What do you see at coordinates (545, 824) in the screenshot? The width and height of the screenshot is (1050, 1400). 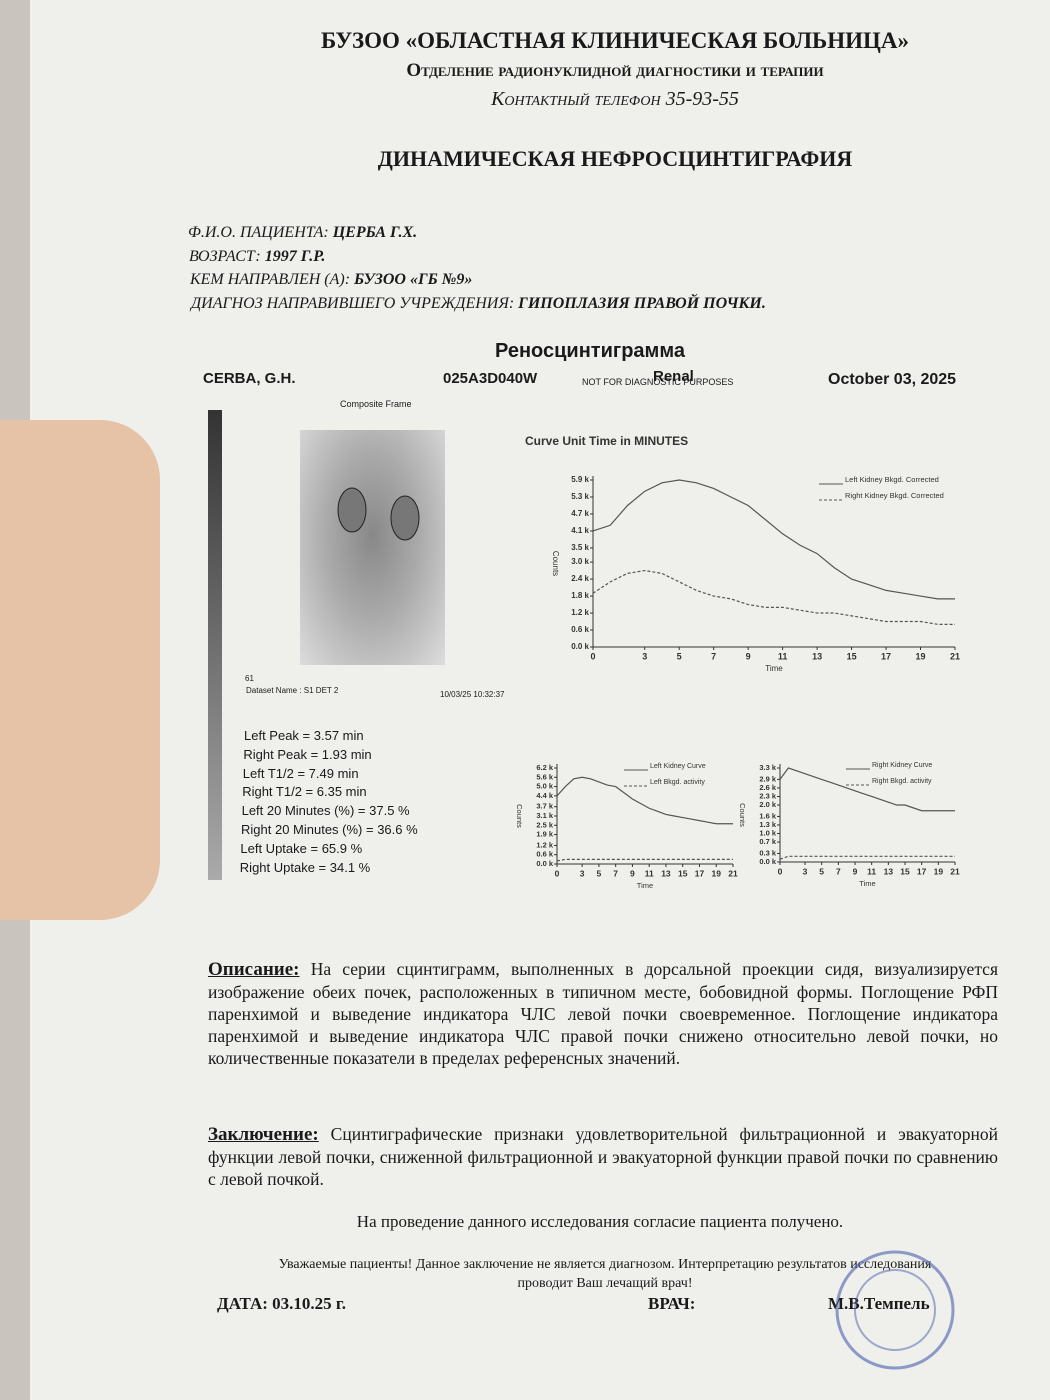 I see `y-tick-label: 2.5 k` at bounding box center [545, 824].